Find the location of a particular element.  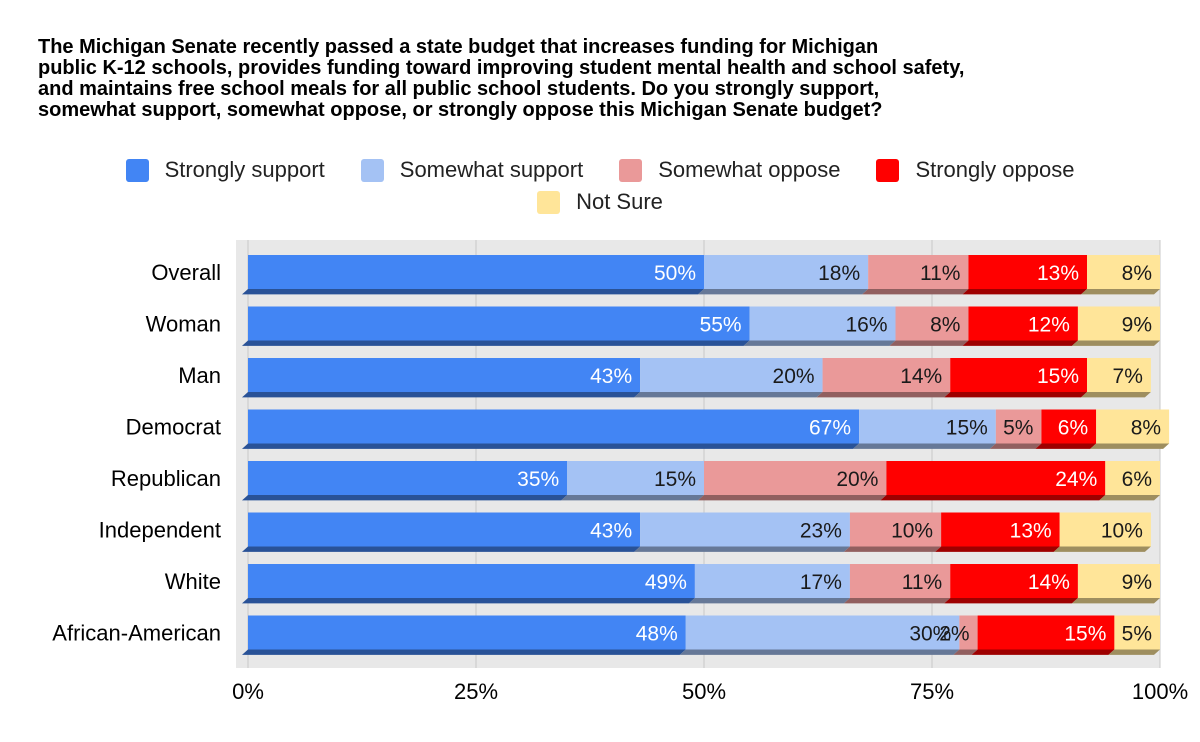

bar-value-label: 23% is located at coordinates (821, 531).